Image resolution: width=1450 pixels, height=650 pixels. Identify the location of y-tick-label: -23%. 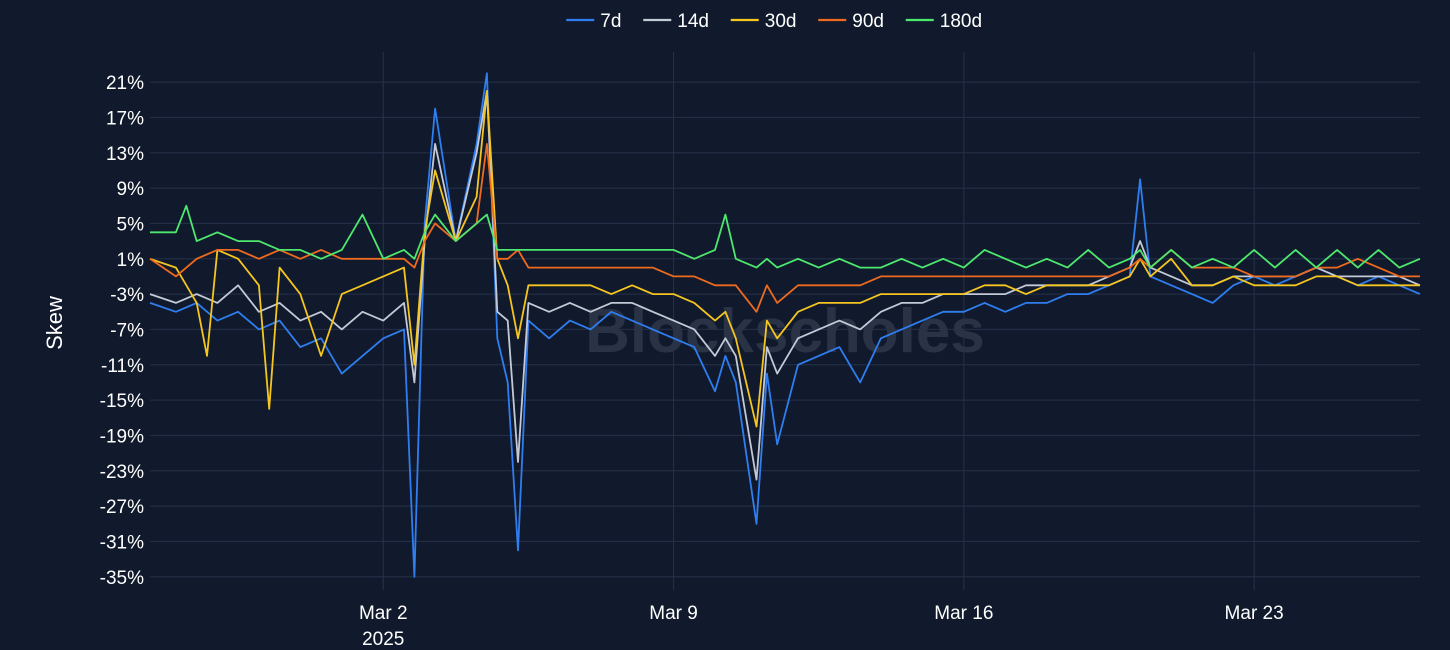
(122, 472).